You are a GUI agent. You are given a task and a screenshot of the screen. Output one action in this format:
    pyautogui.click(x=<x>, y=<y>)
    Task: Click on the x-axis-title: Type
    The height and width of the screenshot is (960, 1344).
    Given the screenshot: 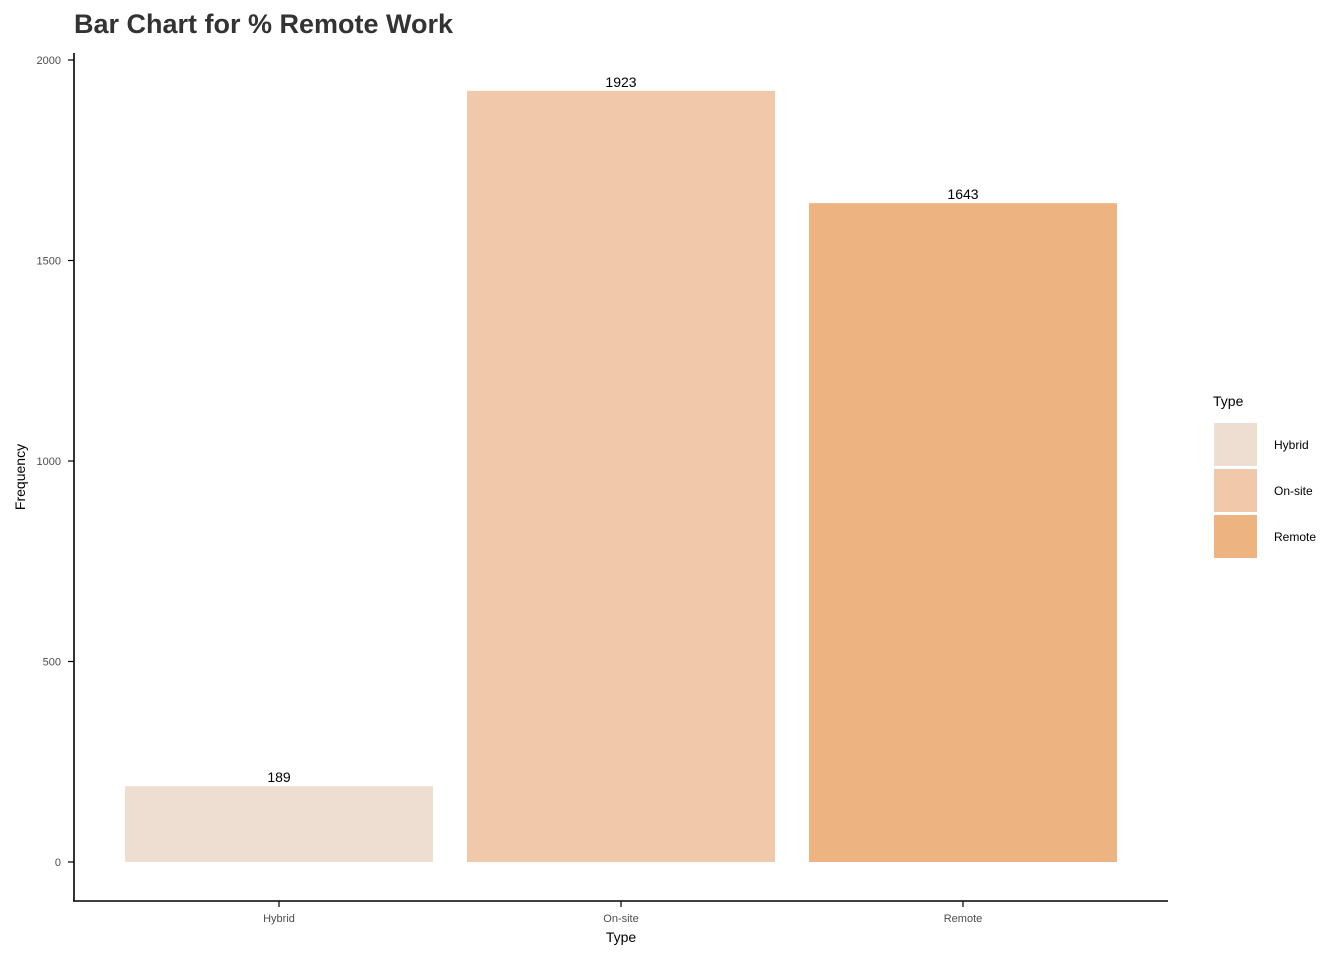 What is the action you would take?
    pyautogui.click(x=621, y=937)
    